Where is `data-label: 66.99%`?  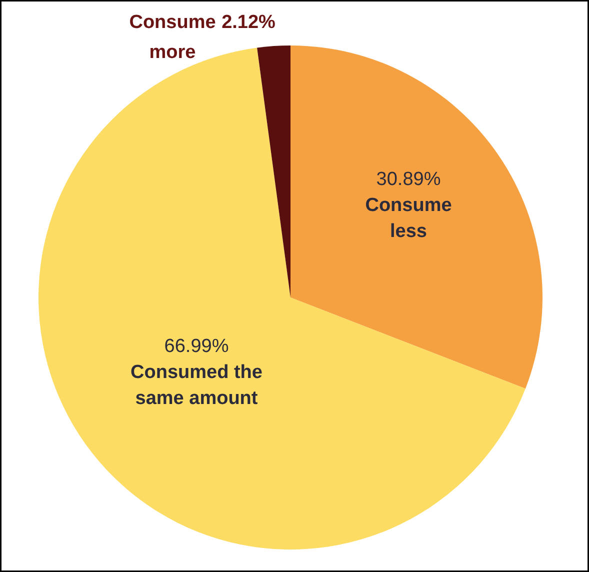 data-label: 66.99% is located at coordinates (196, 346).